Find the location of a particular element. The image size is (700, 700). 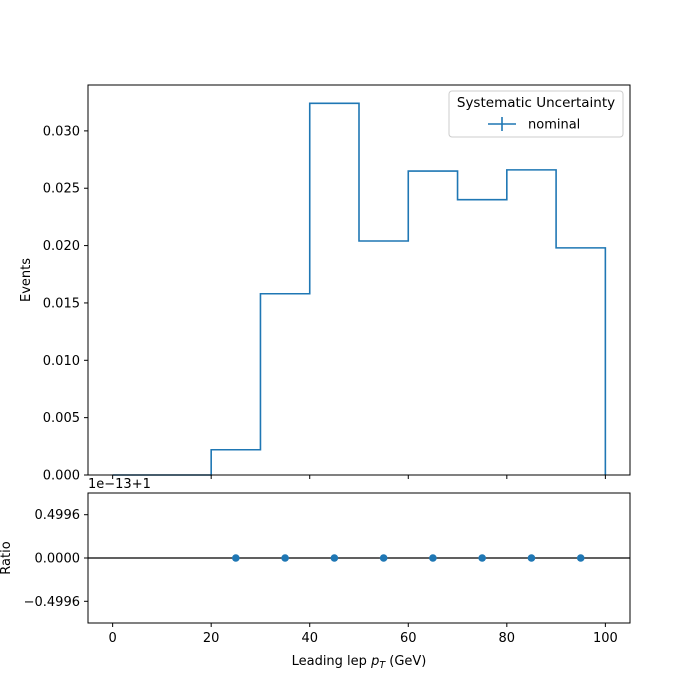

ratio-x-tick-label: 100 is located at coordinates (605, 638).